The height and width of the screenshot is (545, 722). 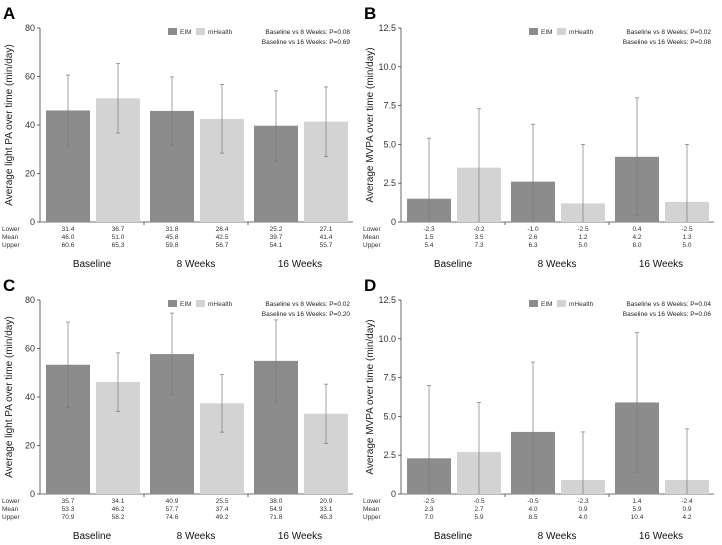 I want to click on table-mean-value: 1.2, so click(x=582, y=237).